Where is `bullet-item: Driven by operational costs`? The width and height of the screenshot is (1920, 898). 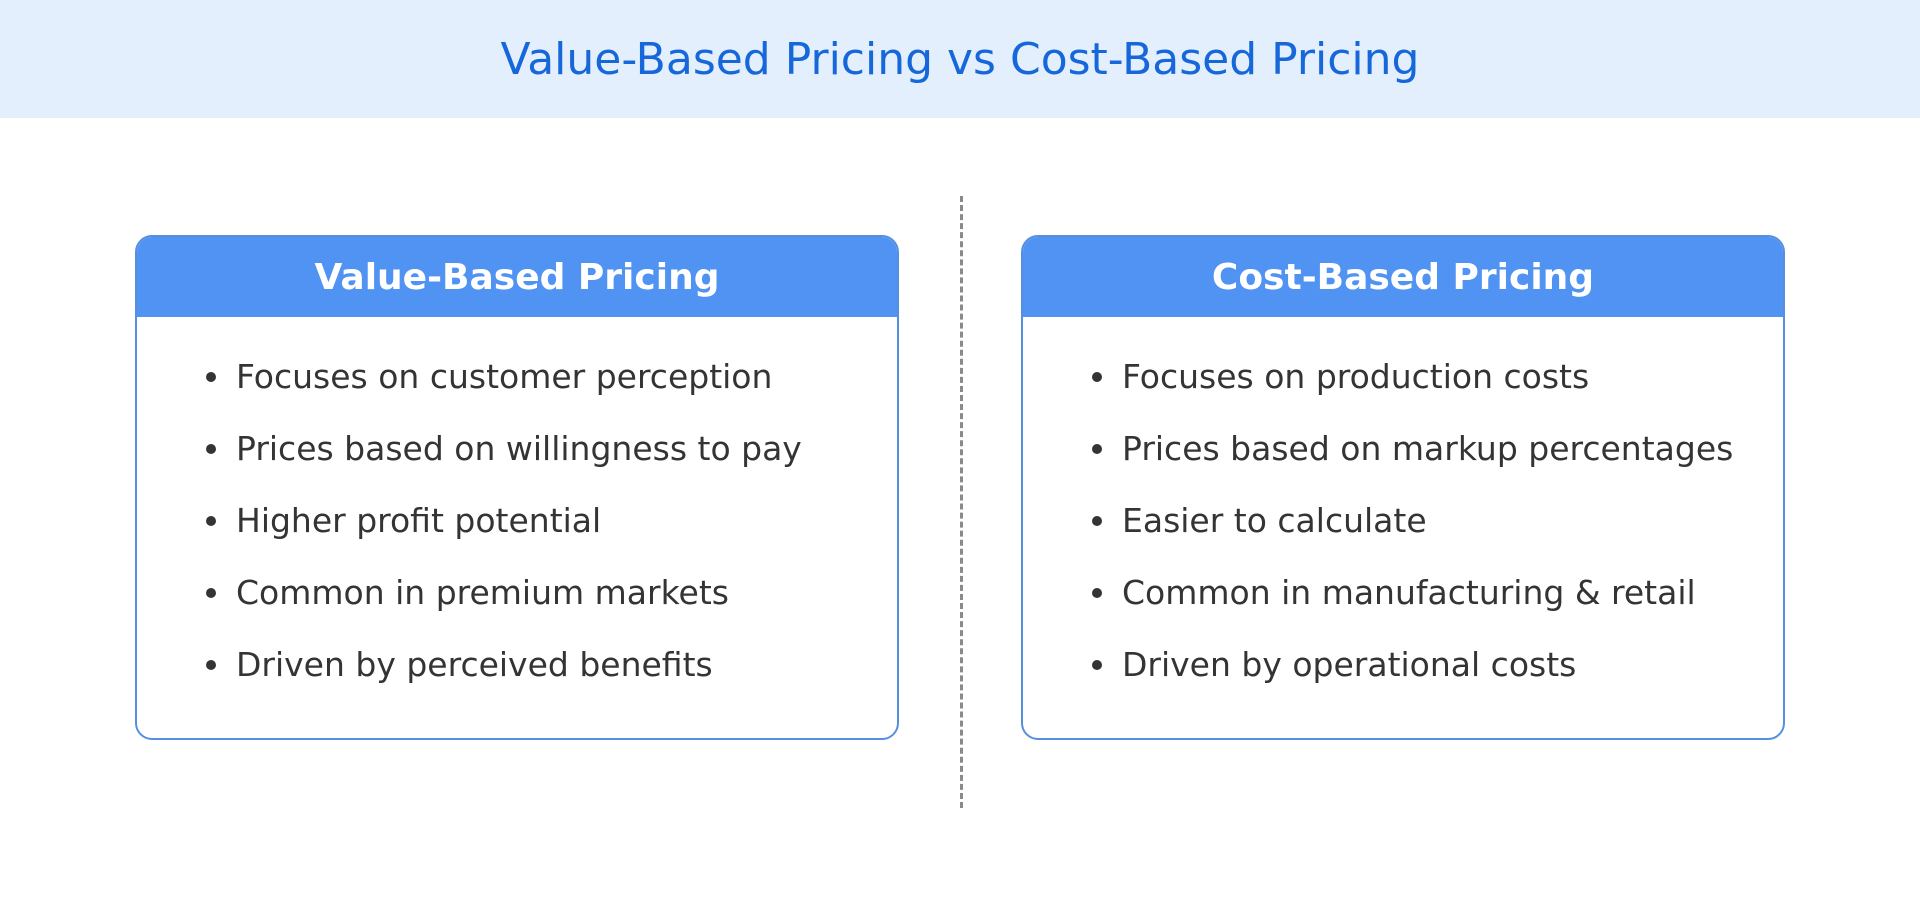 bullet-item: Driven by operational costs is located at coordinates (1437, 665).